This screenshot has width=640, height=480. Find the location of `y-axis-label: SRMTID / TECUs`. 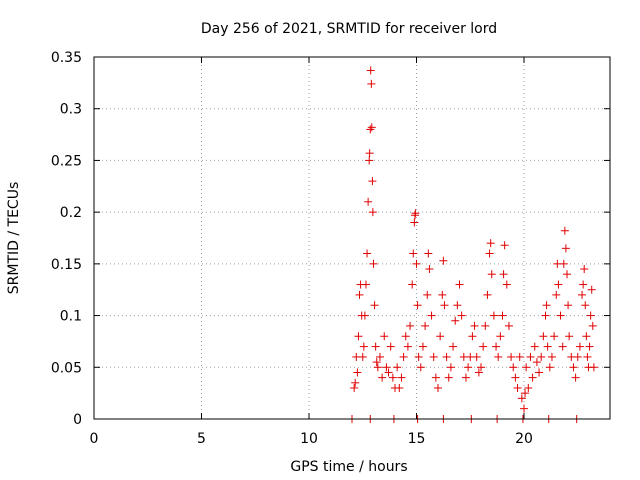

y-axis-label: SRMTID / TECUs is located at coordinates (14, 238).